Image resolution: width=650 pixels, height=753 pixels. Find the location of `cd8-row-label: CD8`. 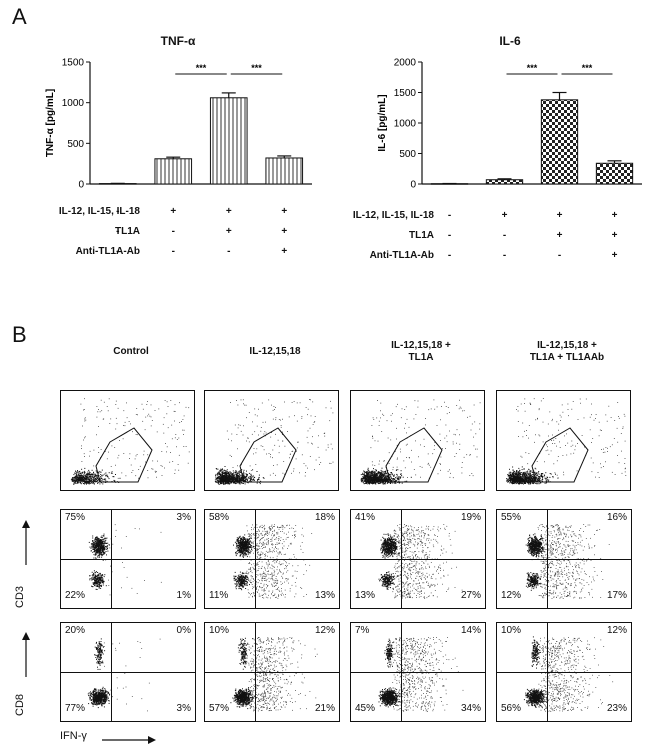

cd8-row-label: CD8 is located at coordinates (20, 704).